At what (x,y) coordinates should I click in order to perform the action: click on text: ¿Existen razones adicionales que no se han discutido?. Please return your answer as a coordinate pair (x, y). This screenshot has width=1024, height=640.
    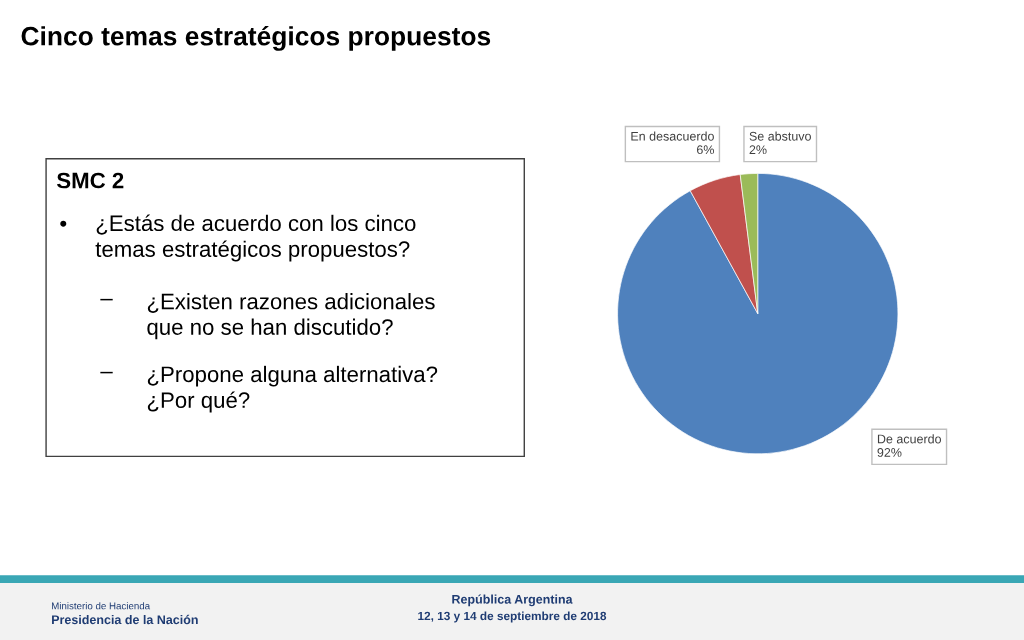
    Looking at the image, I should click on (291, 316).